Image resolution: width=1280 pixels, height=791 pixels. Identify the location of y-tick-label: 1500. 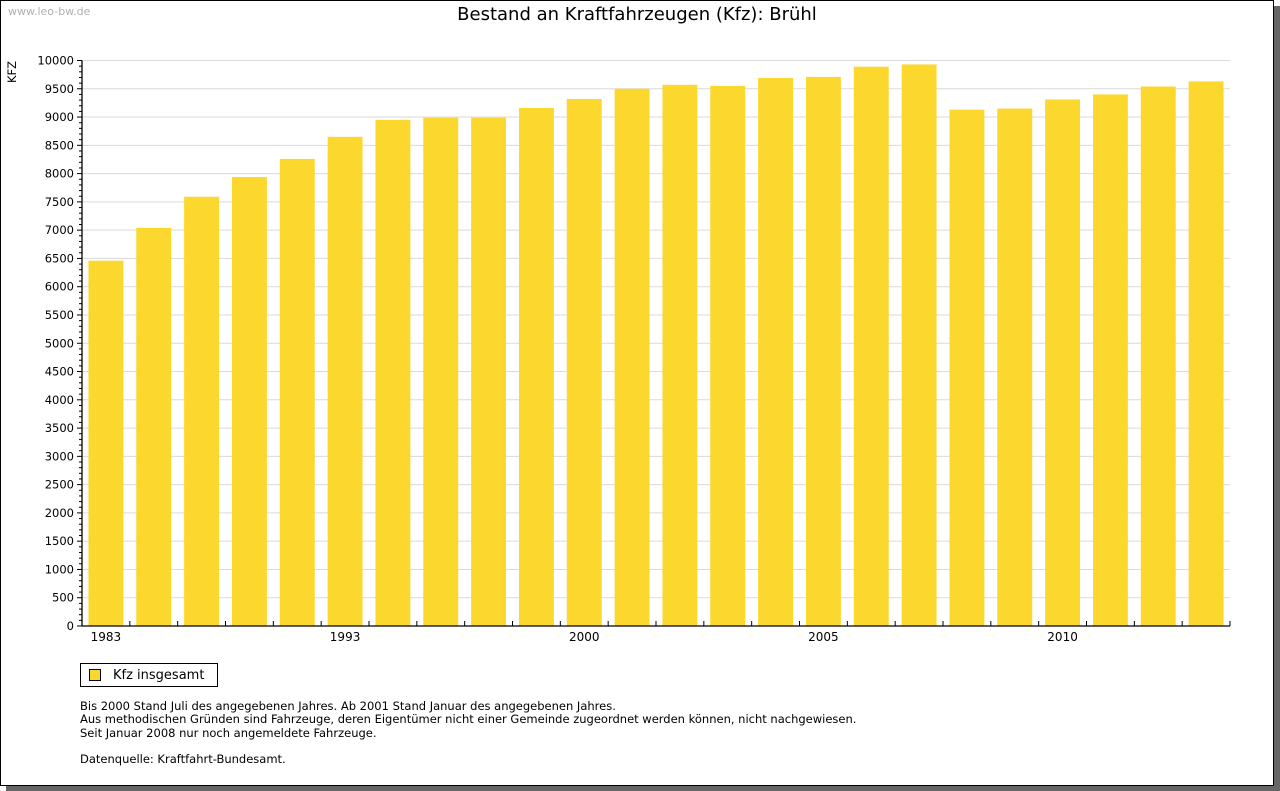
(59, 541).